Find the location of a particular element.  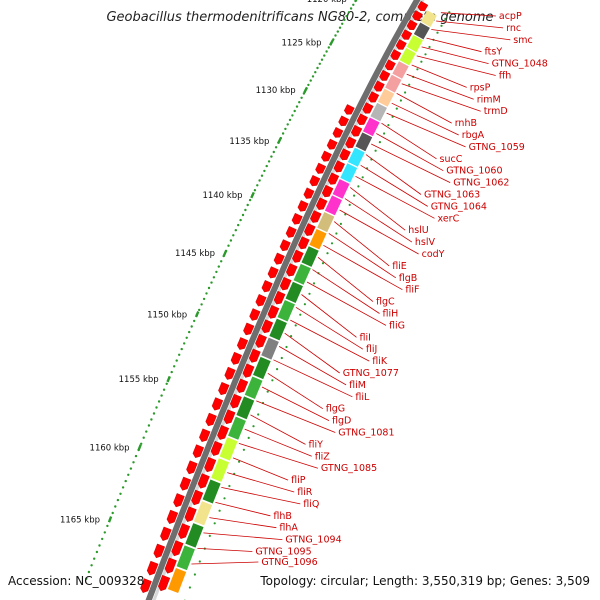

gene-label: flgC is located at coordinates (385, 302).